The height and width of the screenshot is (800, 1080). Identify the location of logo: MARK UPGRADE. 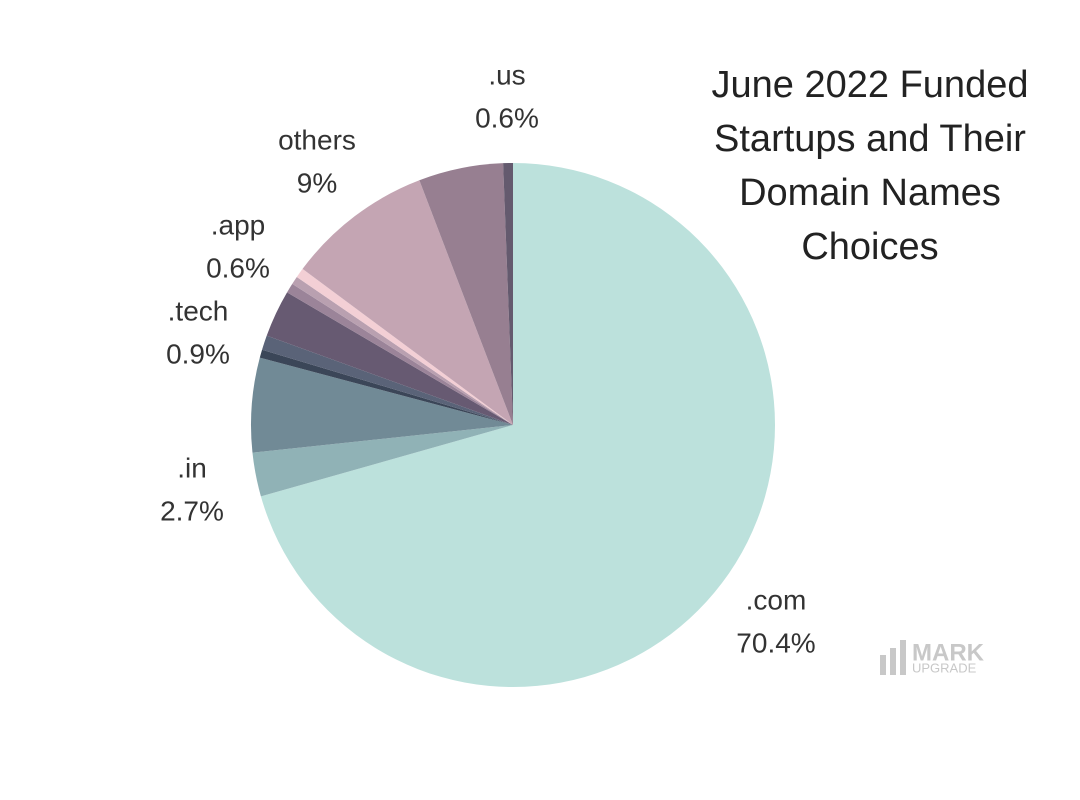
(932, 657).